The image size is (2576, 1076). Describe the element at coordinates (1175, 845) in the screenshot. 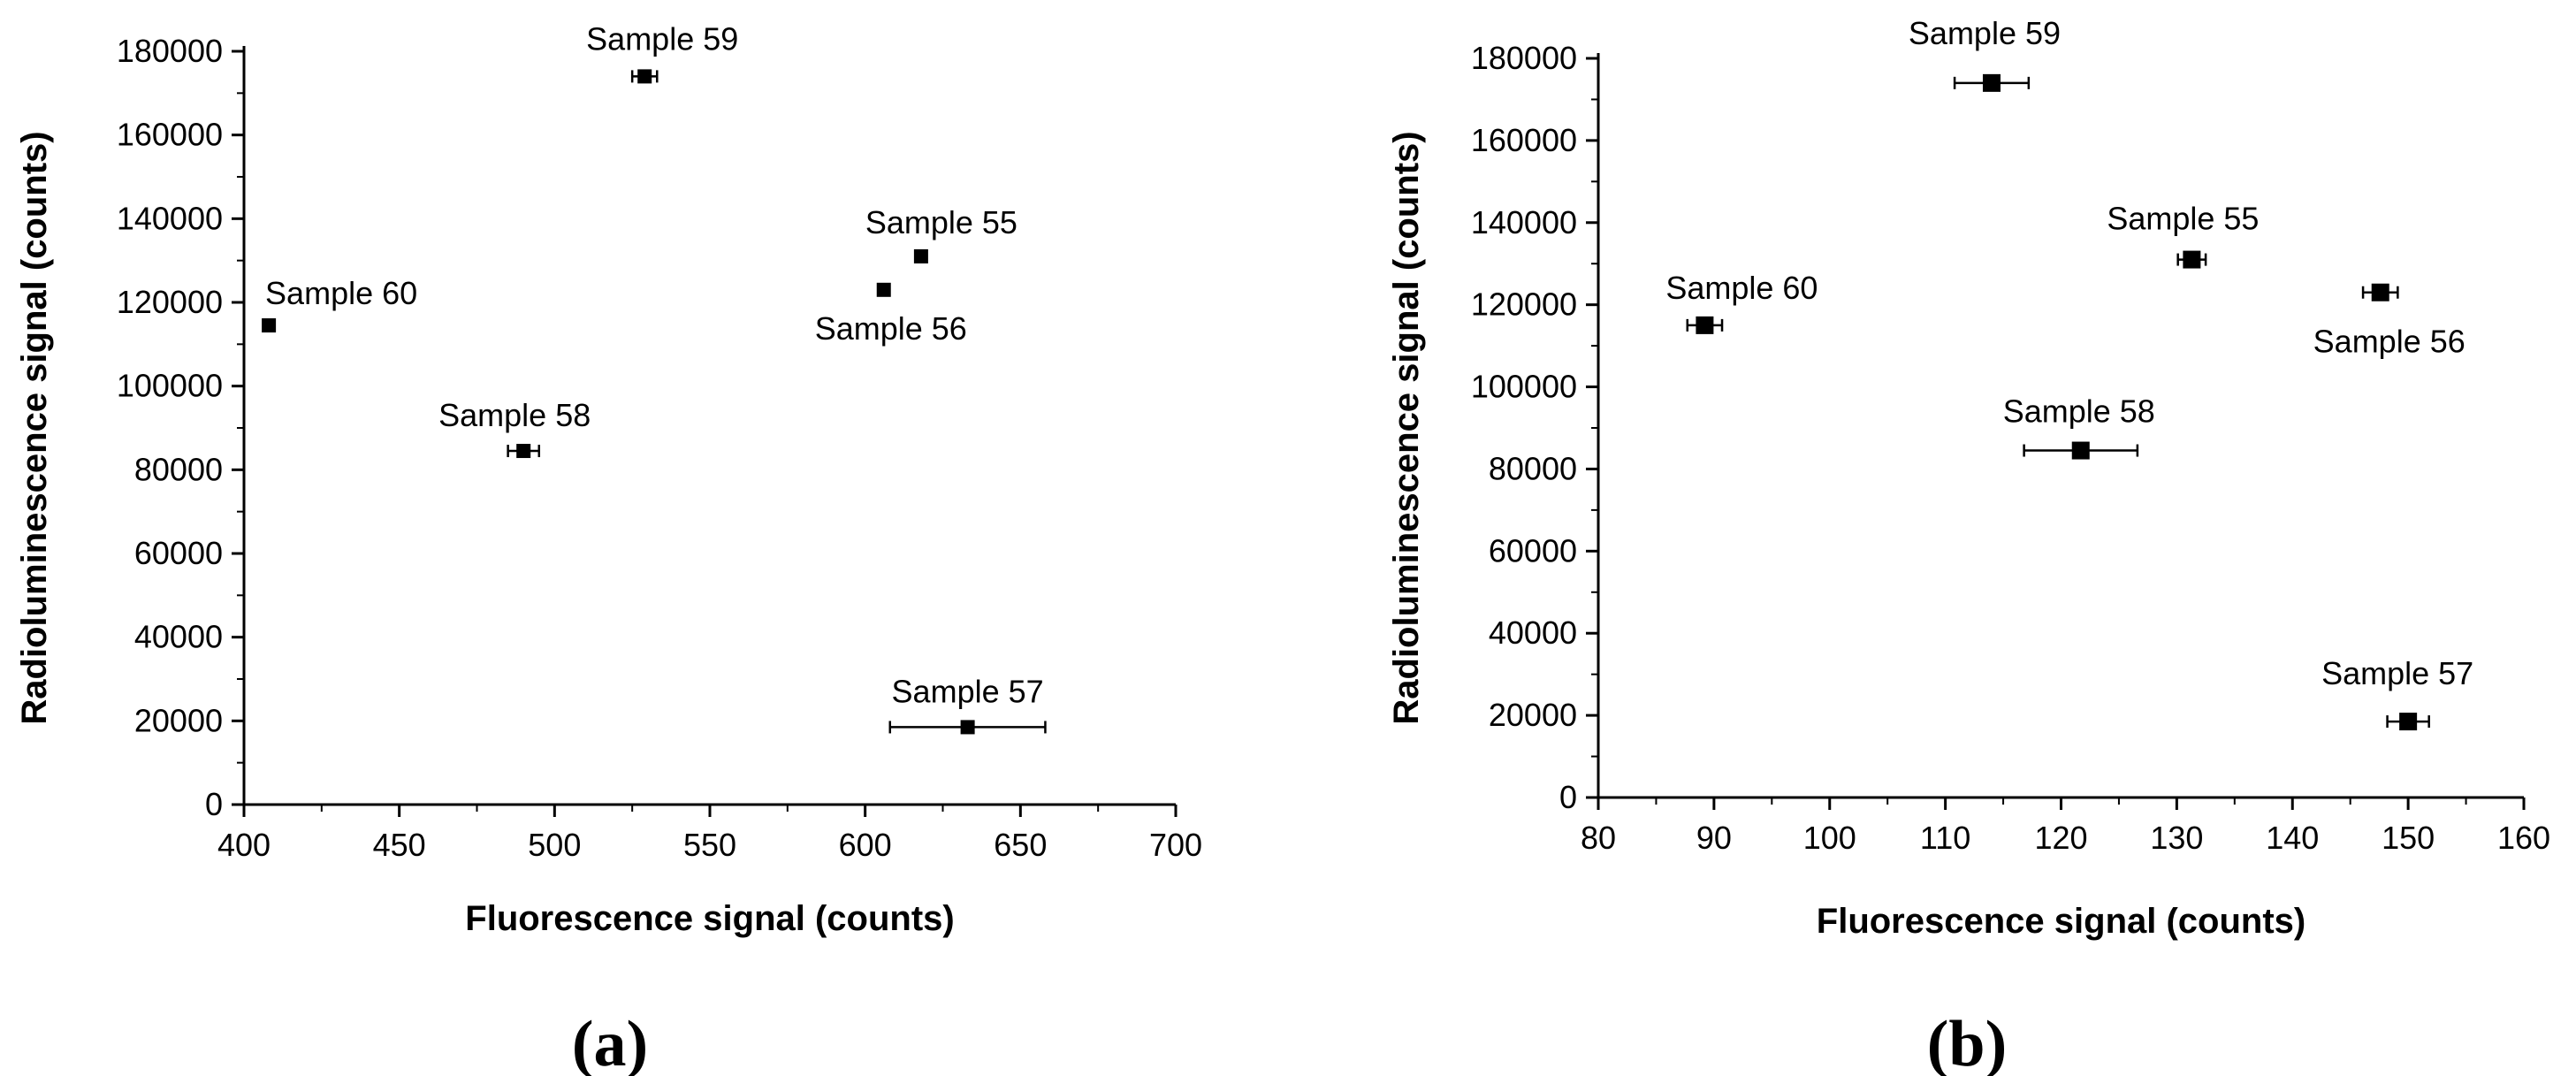

I see `x-tick-label: 700` at that location.